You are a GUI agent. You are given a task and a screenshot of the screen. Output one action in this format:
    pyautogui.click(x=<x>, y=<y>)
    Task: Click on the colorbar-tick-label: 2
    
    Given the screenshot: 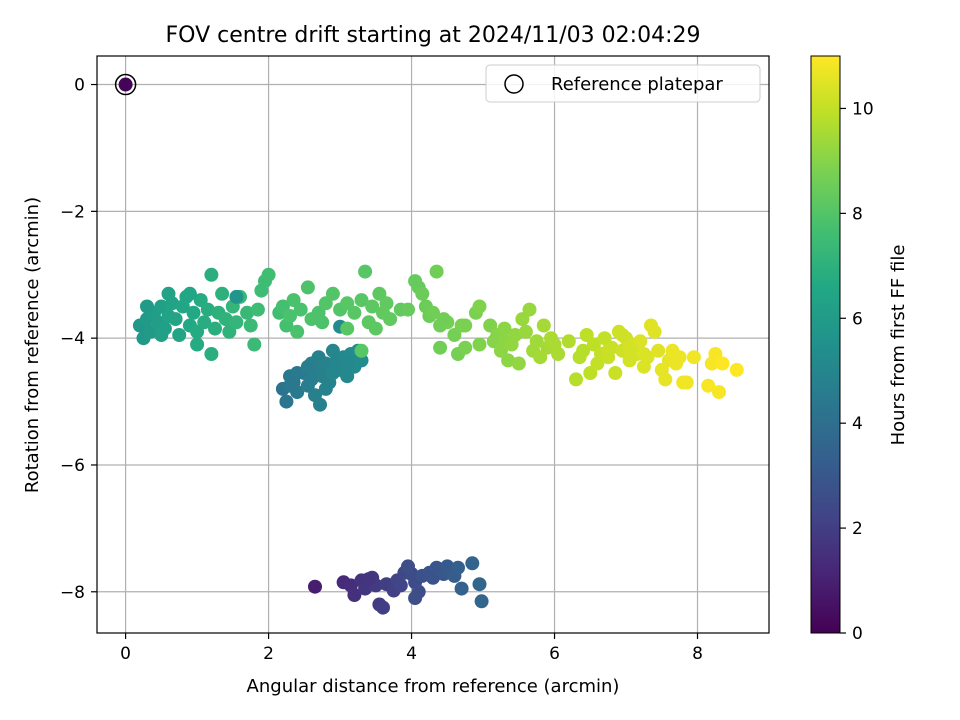 What is the action you would take?
    pyautogui.click(x=857, y=529)
    